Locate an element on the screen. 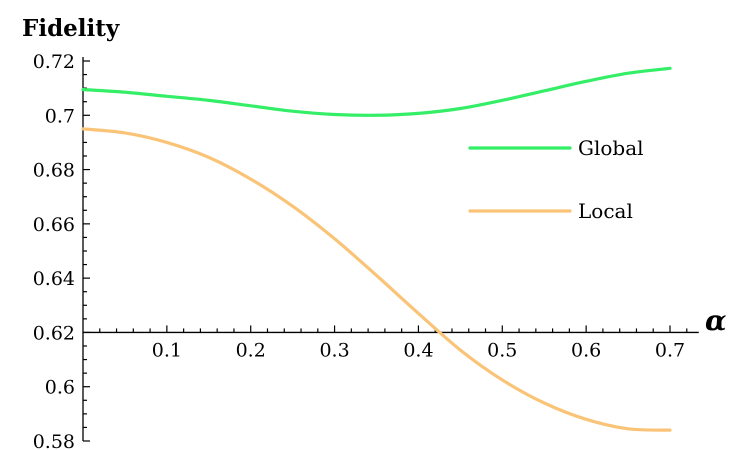  x-tick-label: 0.7 is located at coordinates (670, 350).